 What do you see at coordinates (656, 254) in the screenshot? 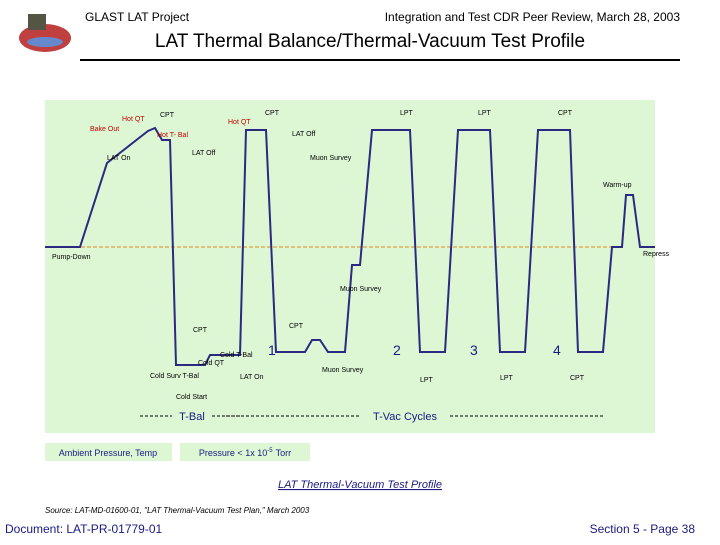
I see `profile-label: Repress` at bounding box center [656, 254].